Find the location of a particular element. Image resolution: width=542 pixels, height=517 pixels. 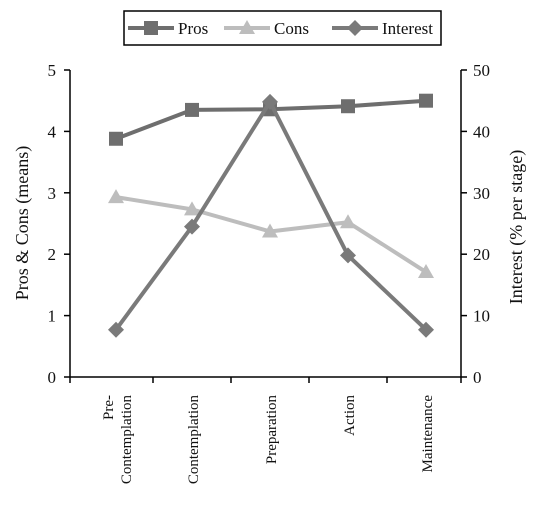

y-tick-label: 1 is located at coordinates (52, 316).